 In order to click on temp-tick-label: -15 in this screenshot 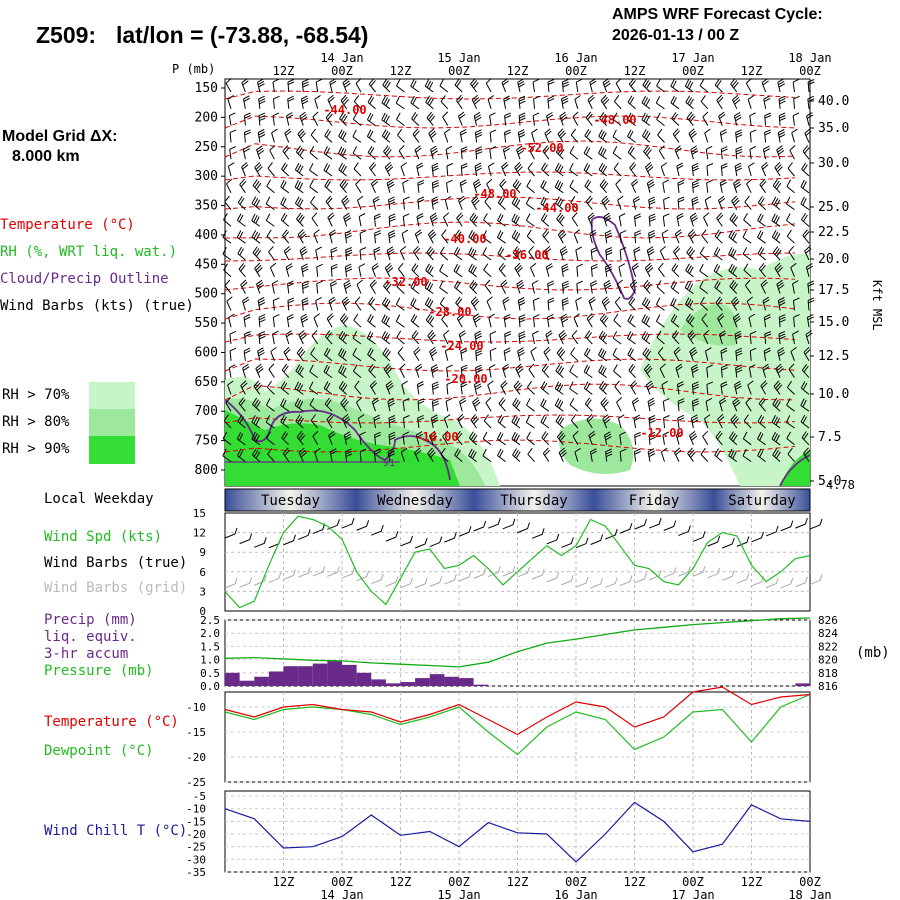, I will do `click(196, 732)`.